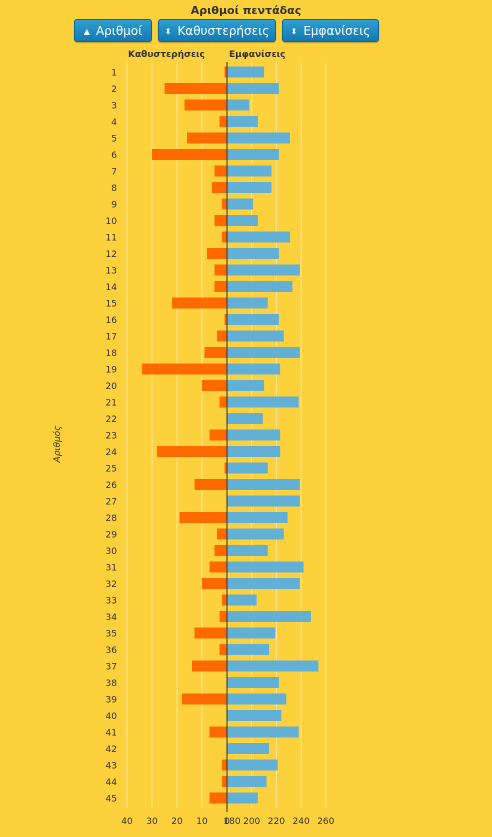 The width and height of the screenshot is (492, 837). Describe the element at coordinates (112, 651) in the screenshot. I see `category-label: 36` at that location.